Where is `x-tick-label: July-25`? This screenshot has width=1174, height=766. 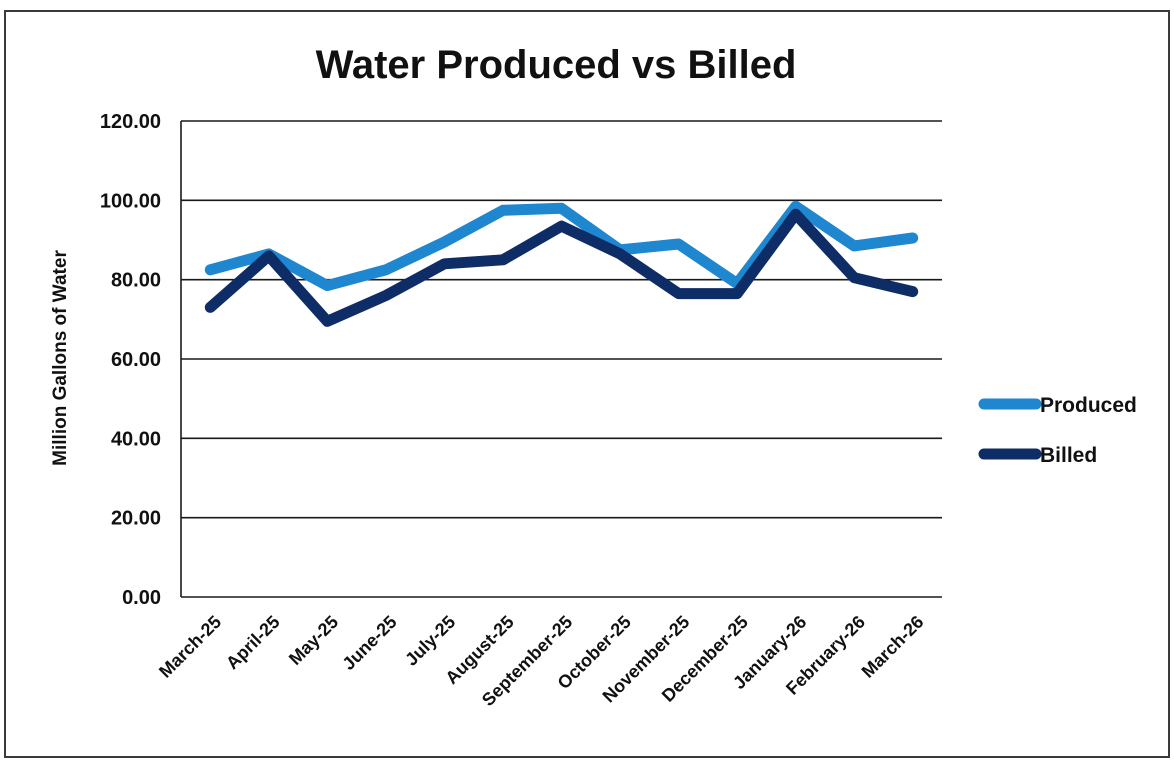
x-tick-label: July-25 is located at coordinates (430, 641).